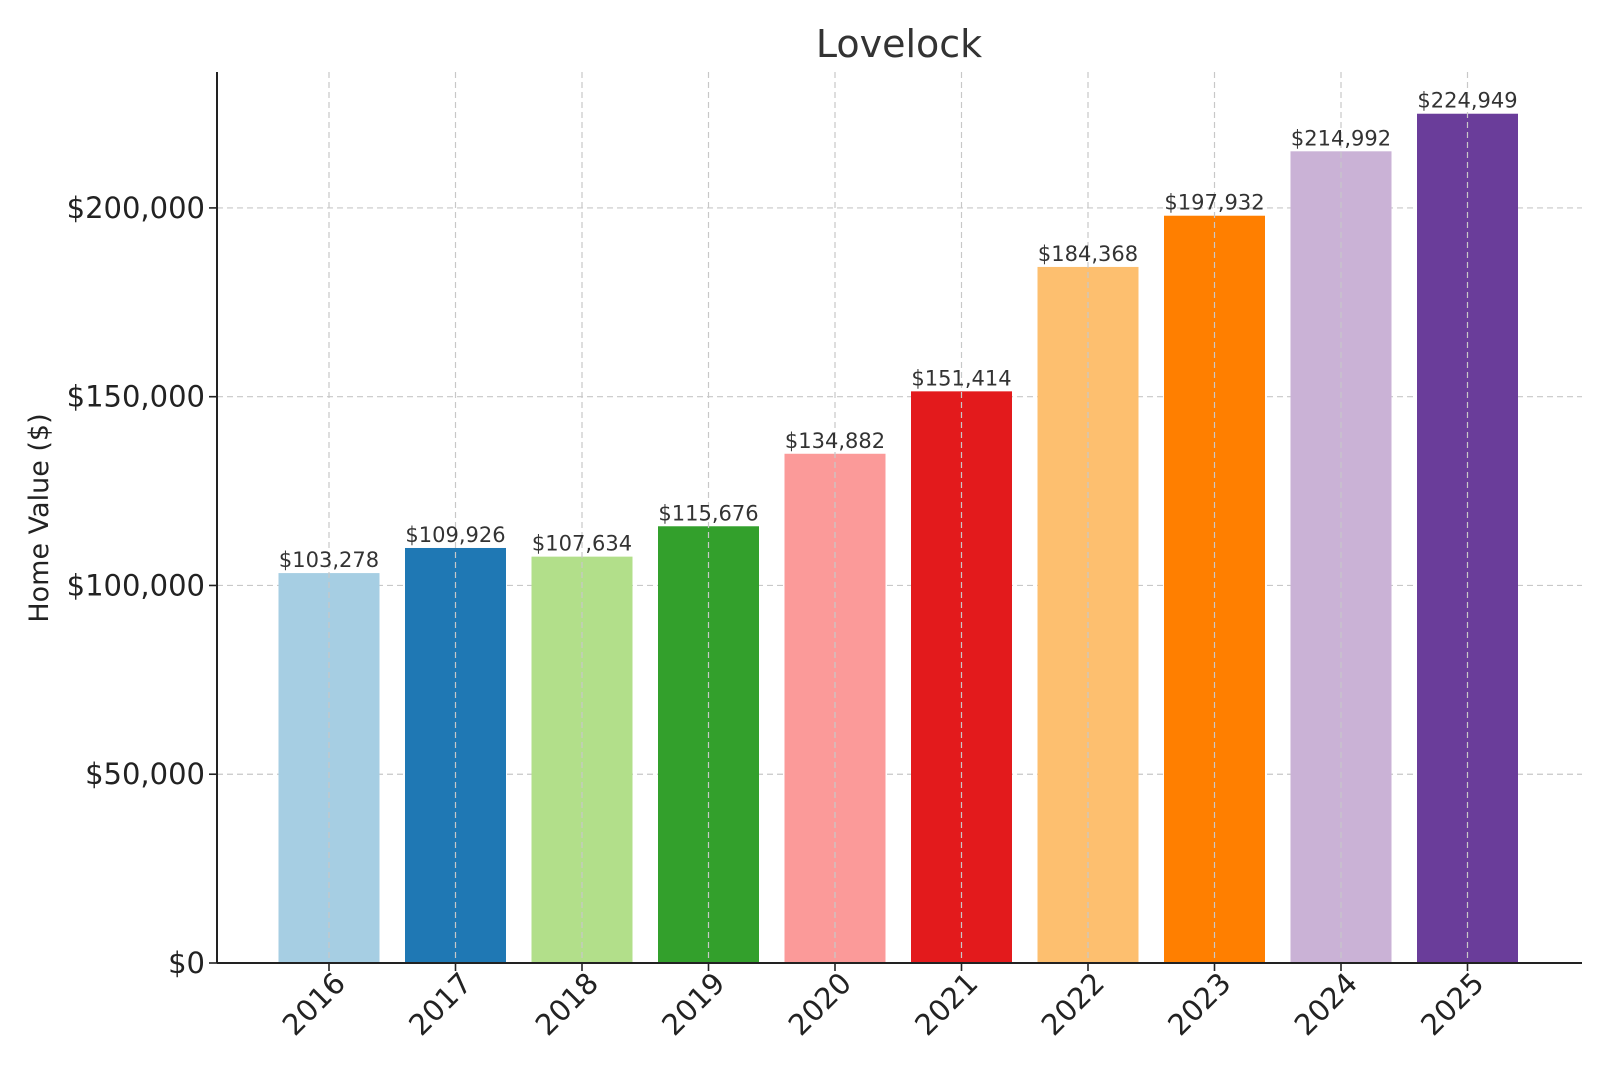 This screenshot has height=1067, width=1600. What do you see at coordinates (1073, 1004) in the screenshot?
I see `x-tick-label-2022: 2022` at bounding box center [1073, 1004].